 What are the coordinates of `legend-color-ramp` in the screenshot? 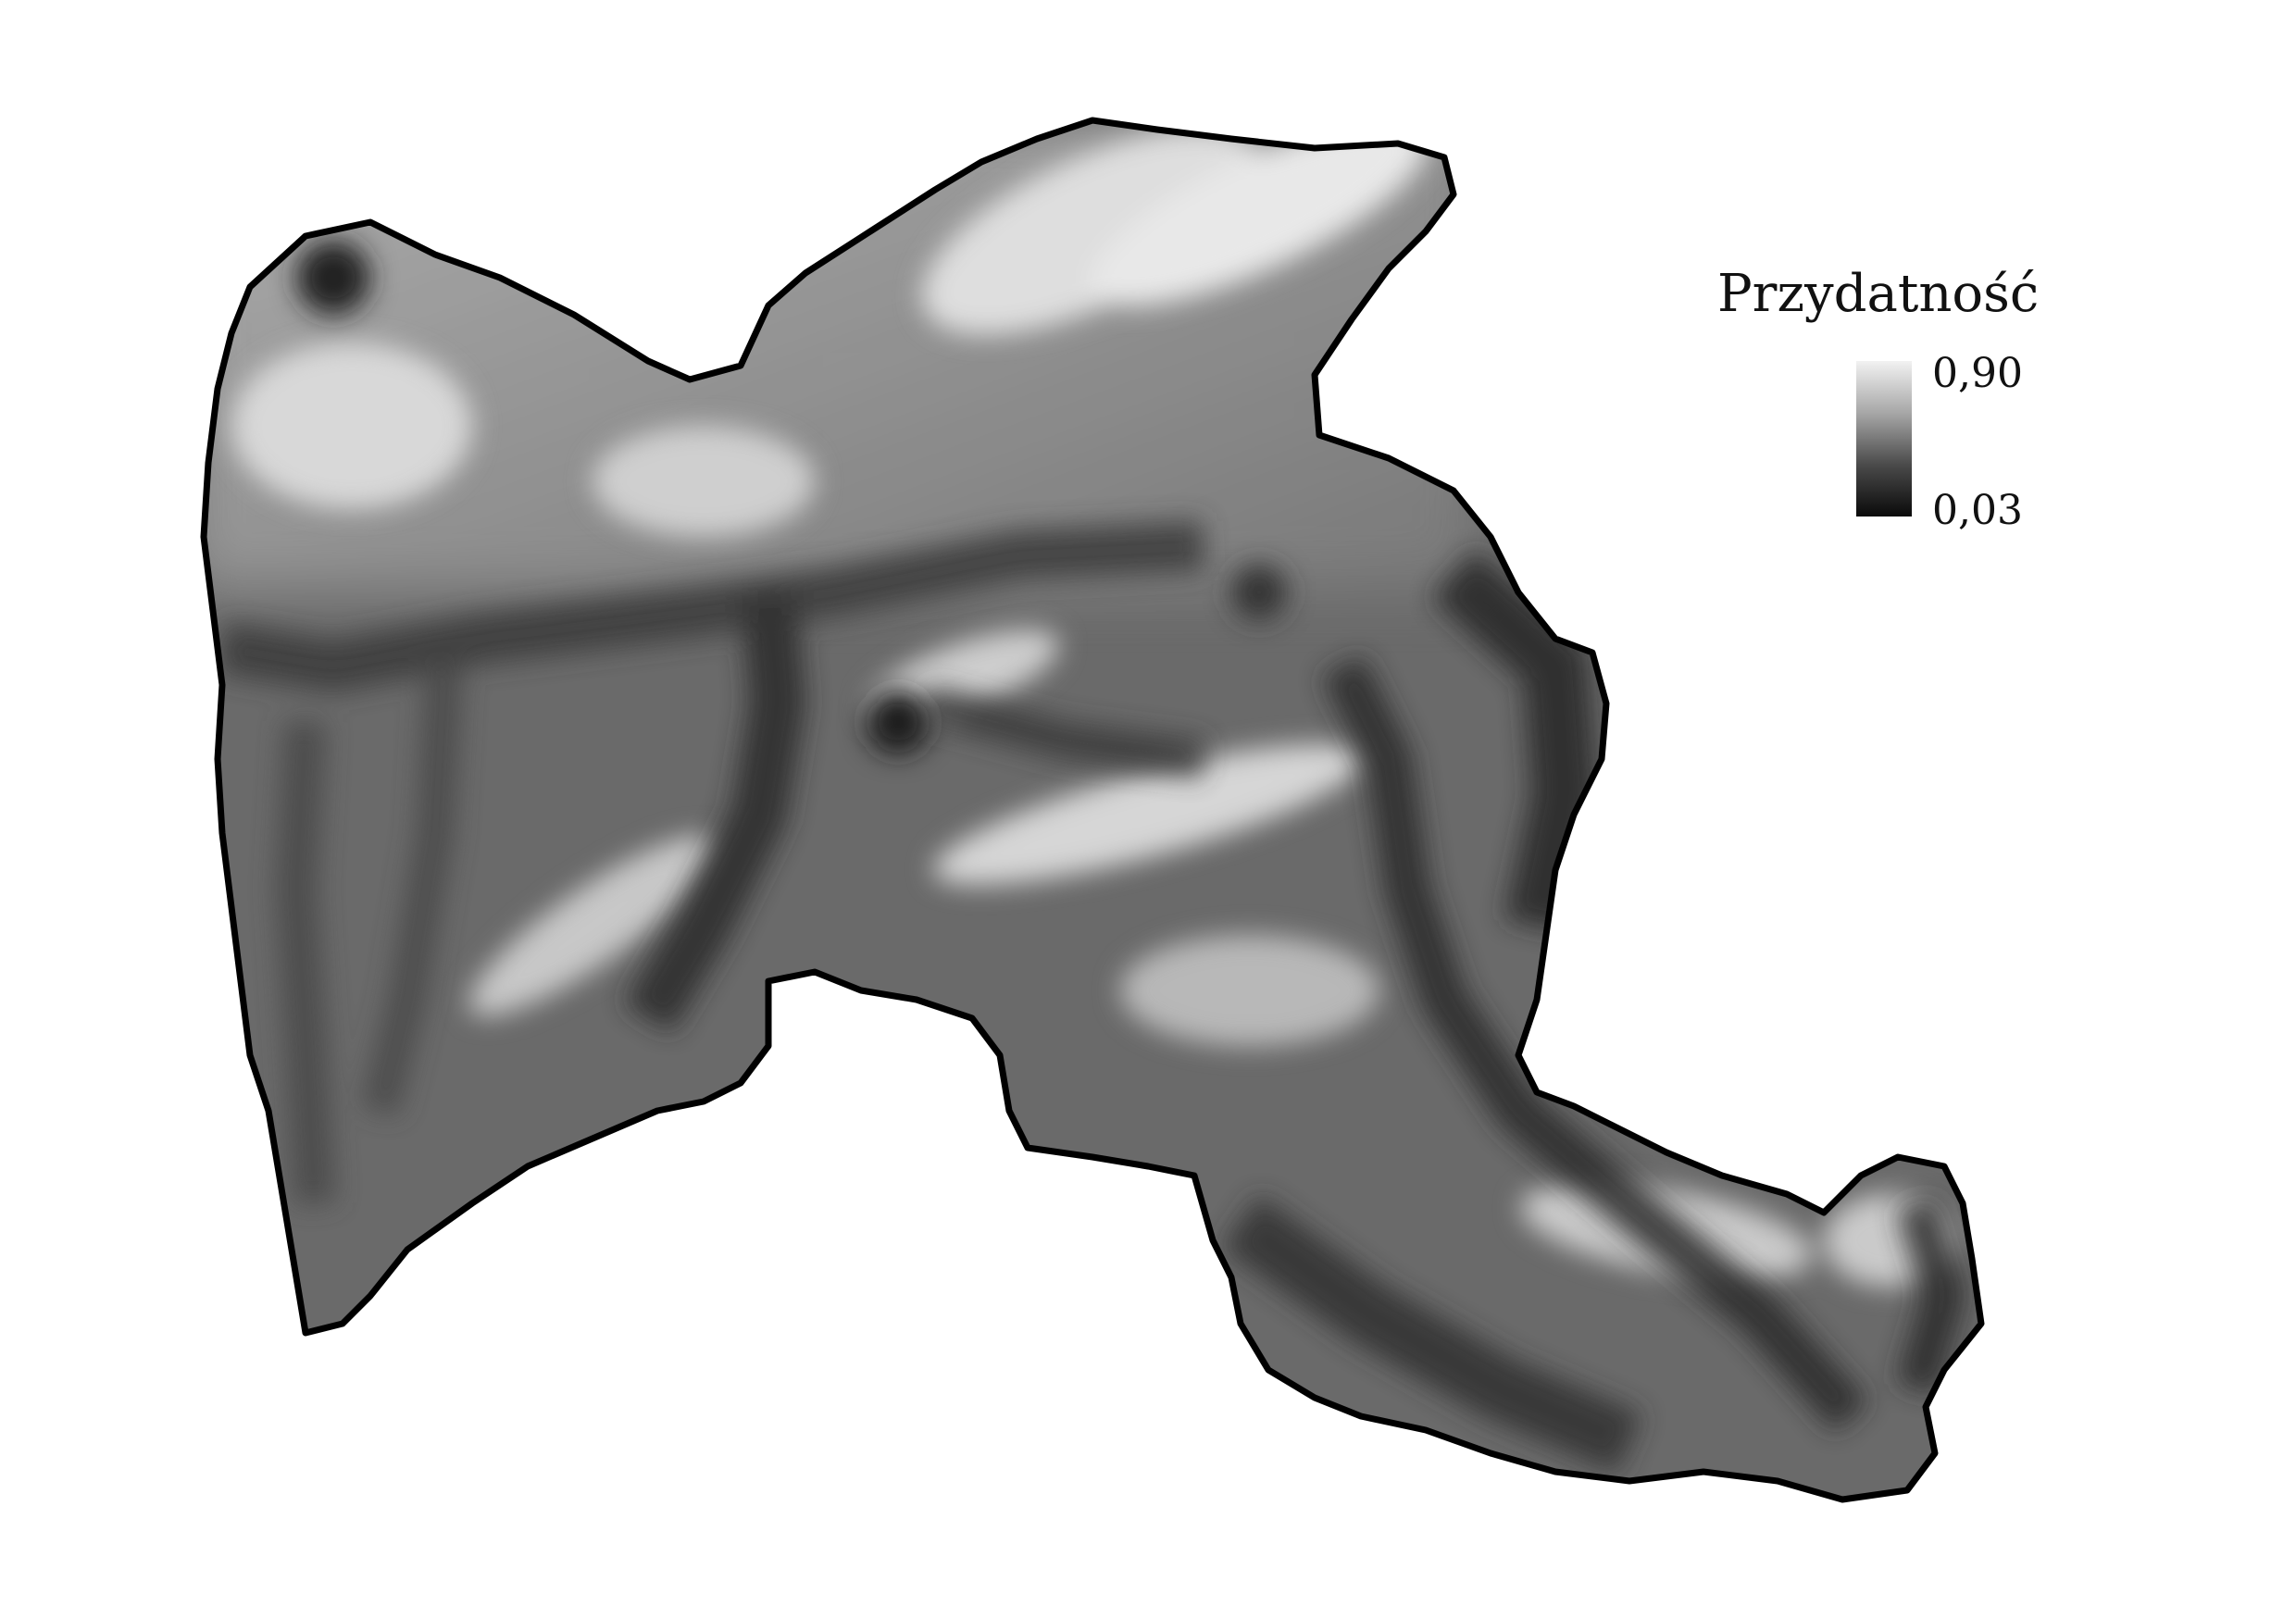 It's located at (1884, 439).